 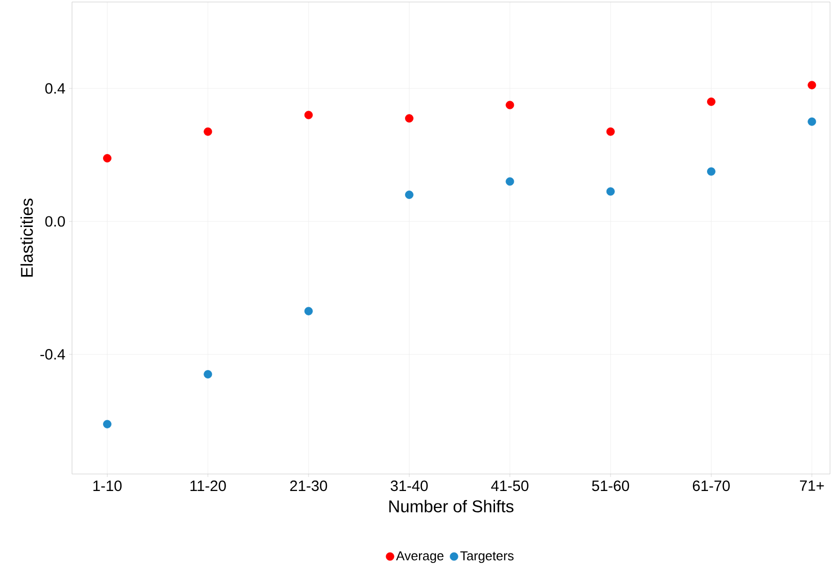 What do you see at coordinates (107, 486) in the screenshot?
I see `x-tick-label: 1-10` at bounding box center [107, 486].